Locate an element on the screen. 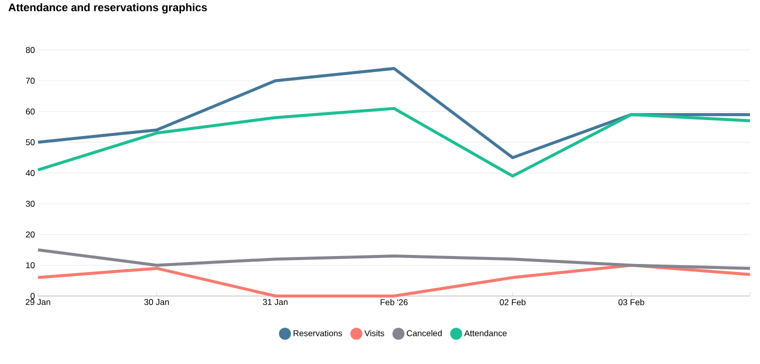 The image size is (760, 364). y-tick-label: 20 is located at coordinates (30, 235).